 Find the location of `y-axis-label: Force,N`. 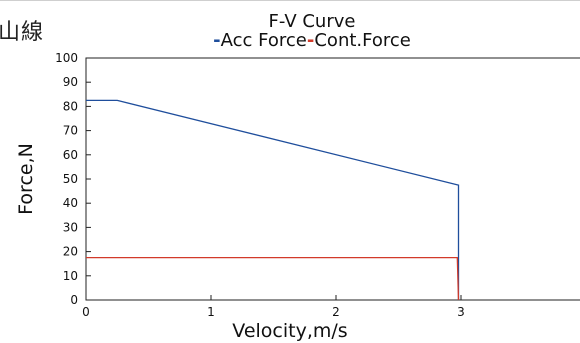

y-axis-label: Force,N is located at coordinates (26, 179).